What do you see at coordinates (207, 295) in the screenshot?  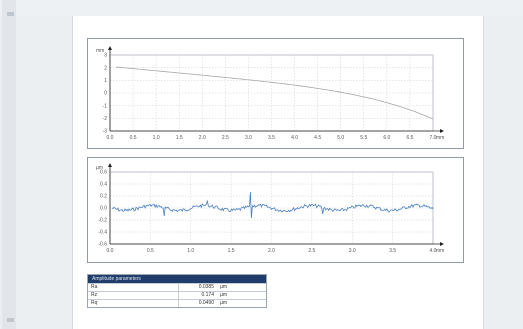 I see `parameter-value: 0.174` at bounding box center [207, 295].